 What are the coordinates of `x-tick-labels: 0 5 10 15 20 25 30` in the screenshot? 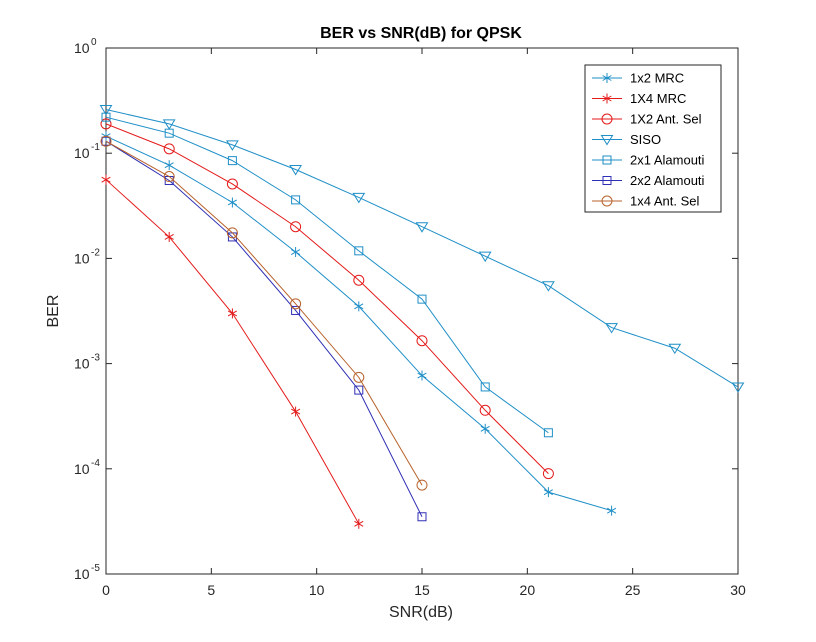 It's located at (424, 590).